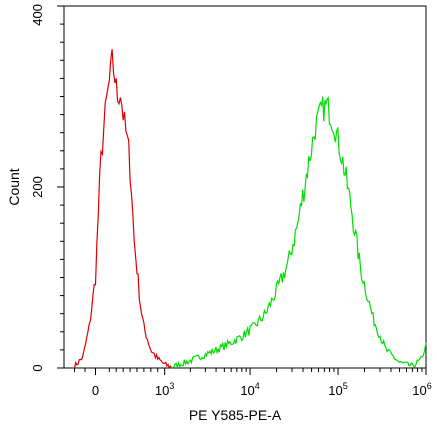 The image size is (437, 425). Describe the element at coordinates (37, 15) in the screenshot. I see `y-tick-label: 400` at that location.